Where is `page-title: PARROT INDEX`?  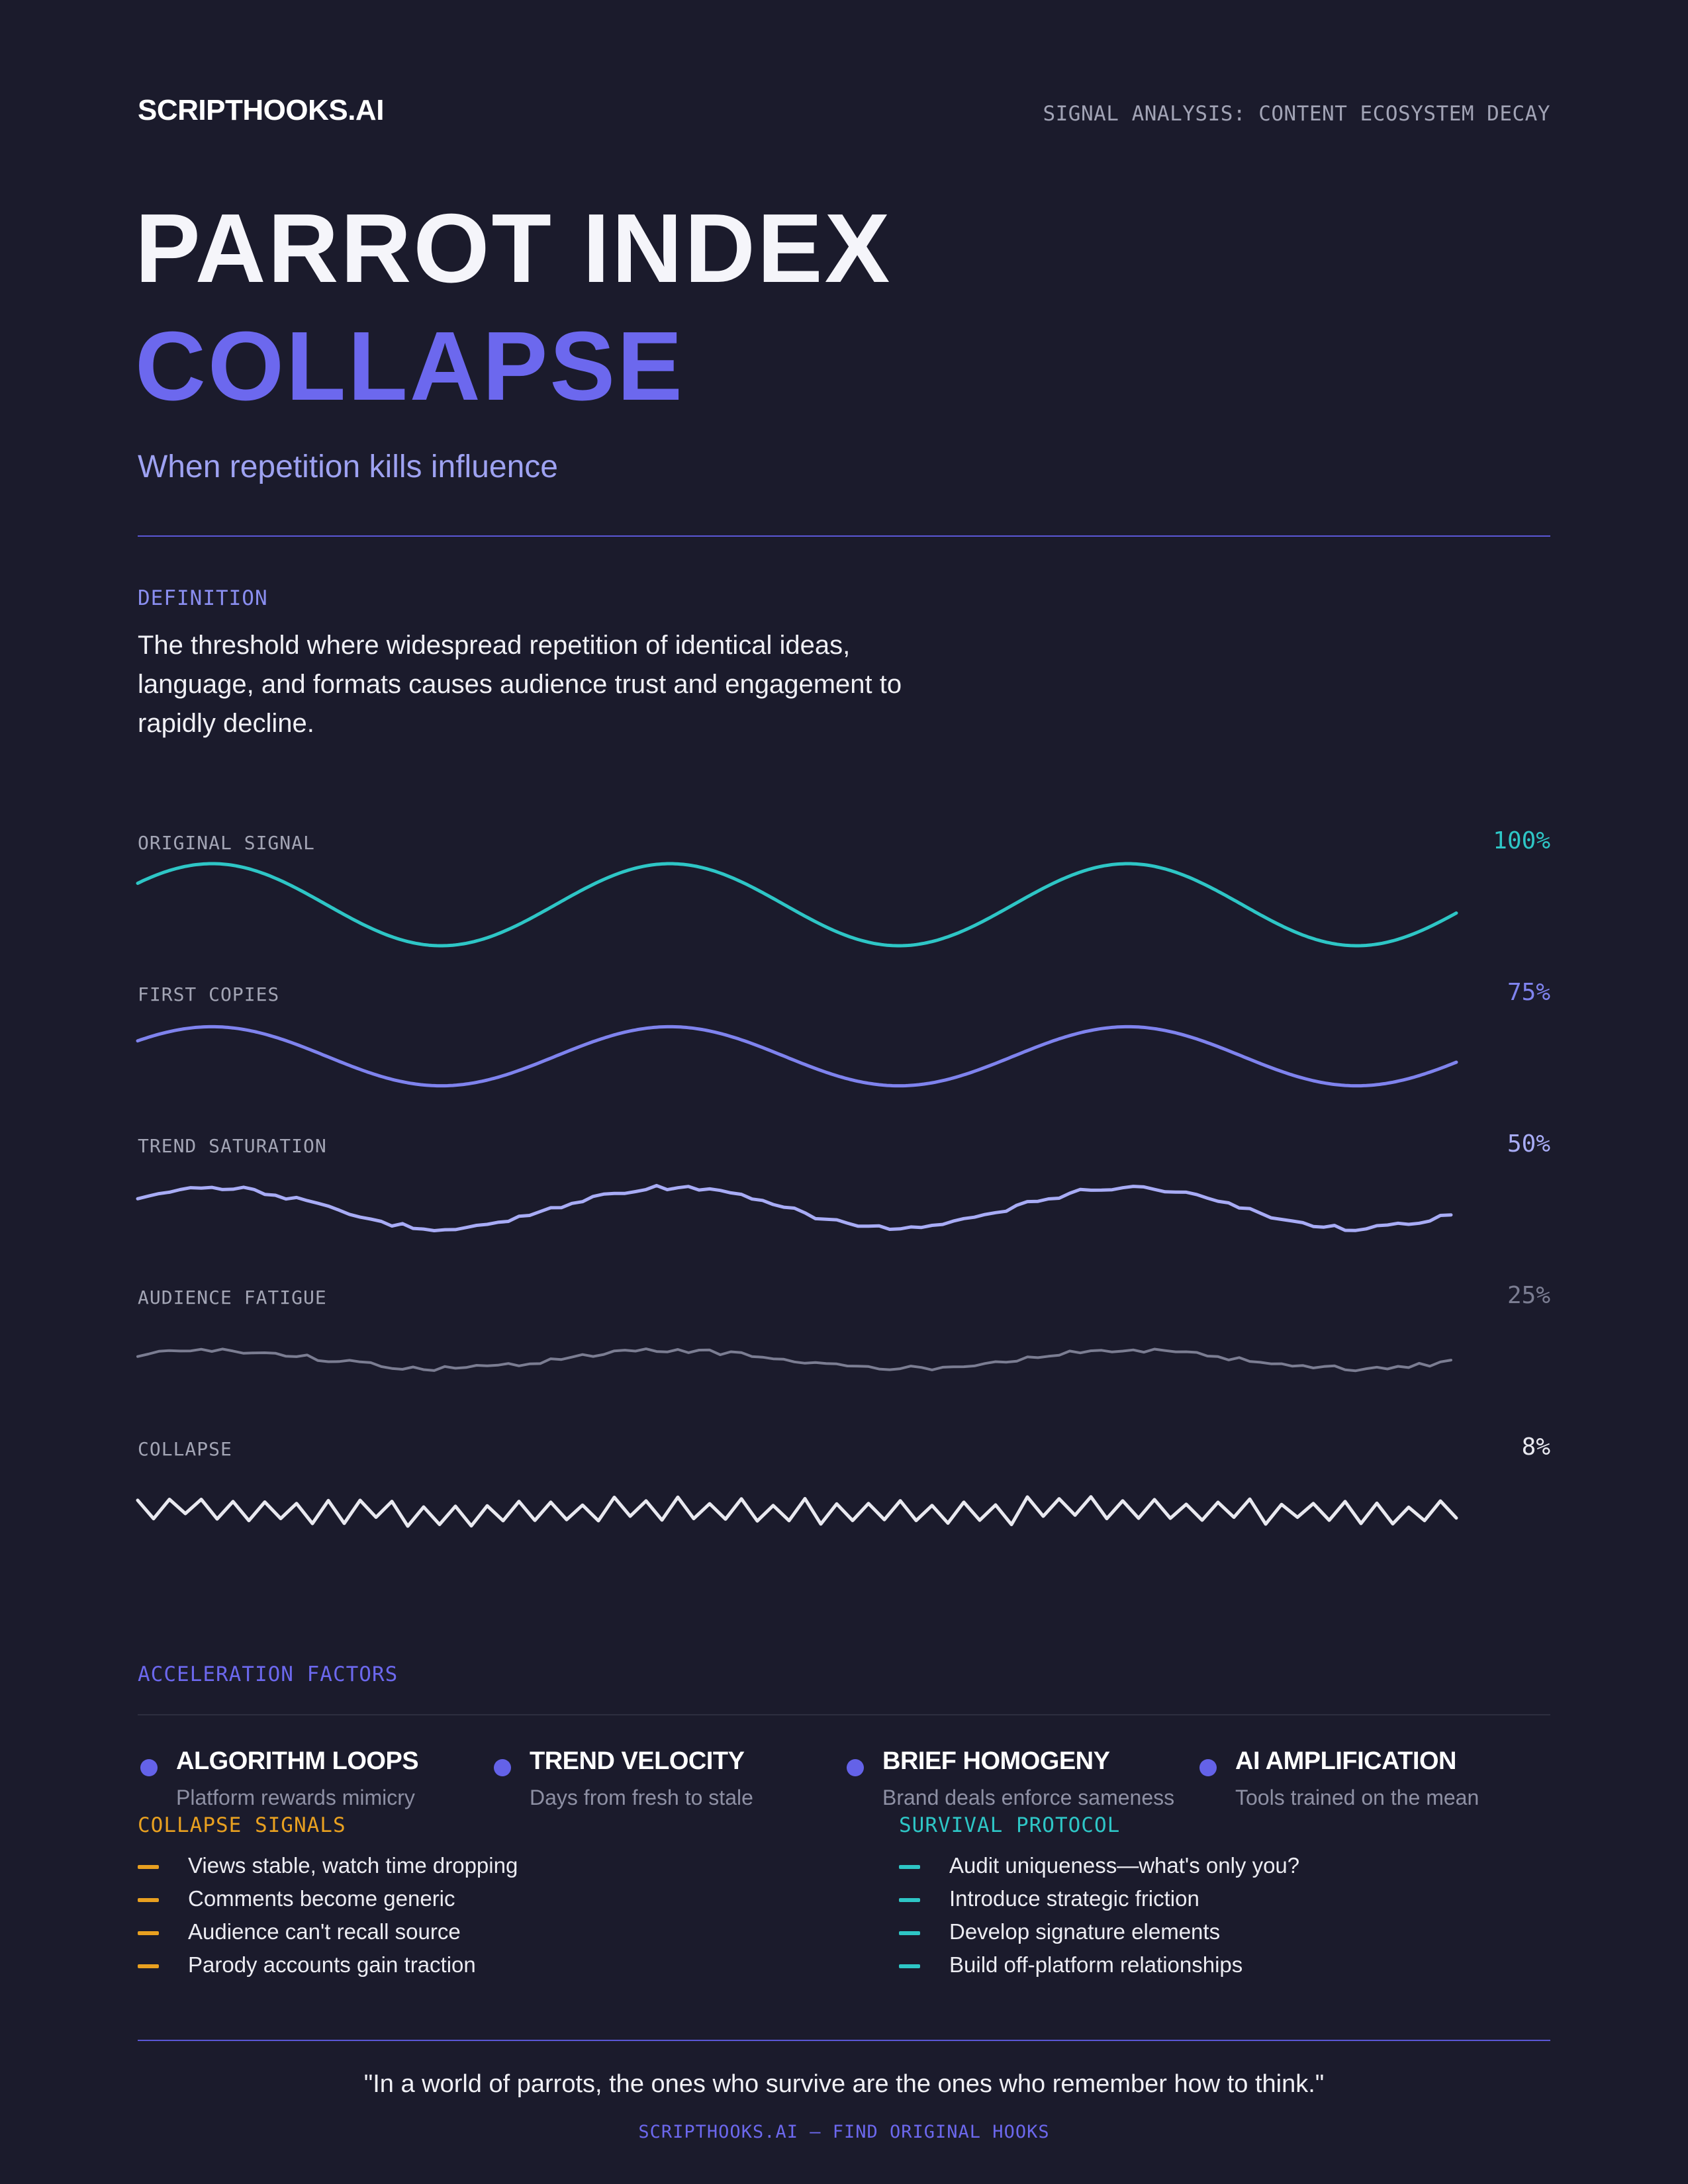 page-title: PARROT INDEX is located at coordinates (513, 248).